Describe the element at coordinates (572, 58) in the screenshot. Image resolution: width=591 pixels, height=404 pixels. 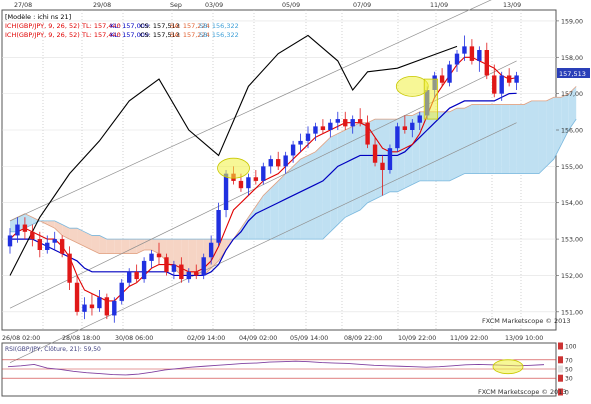
I see `y-tick-label-1: 158,00` at that location.